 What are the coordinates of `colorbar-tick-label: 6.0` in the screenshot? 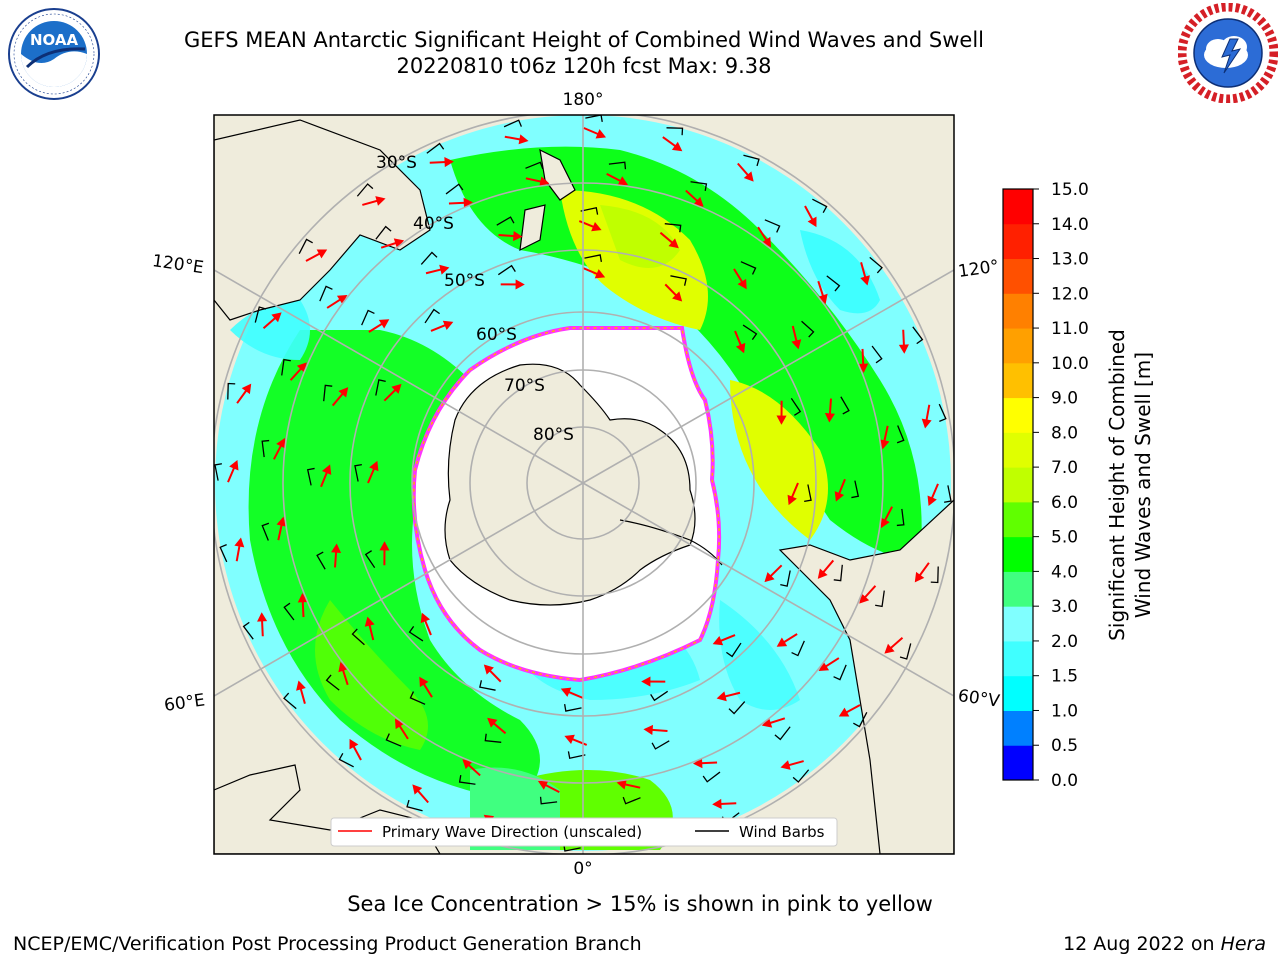 It's located at (1064, 503).